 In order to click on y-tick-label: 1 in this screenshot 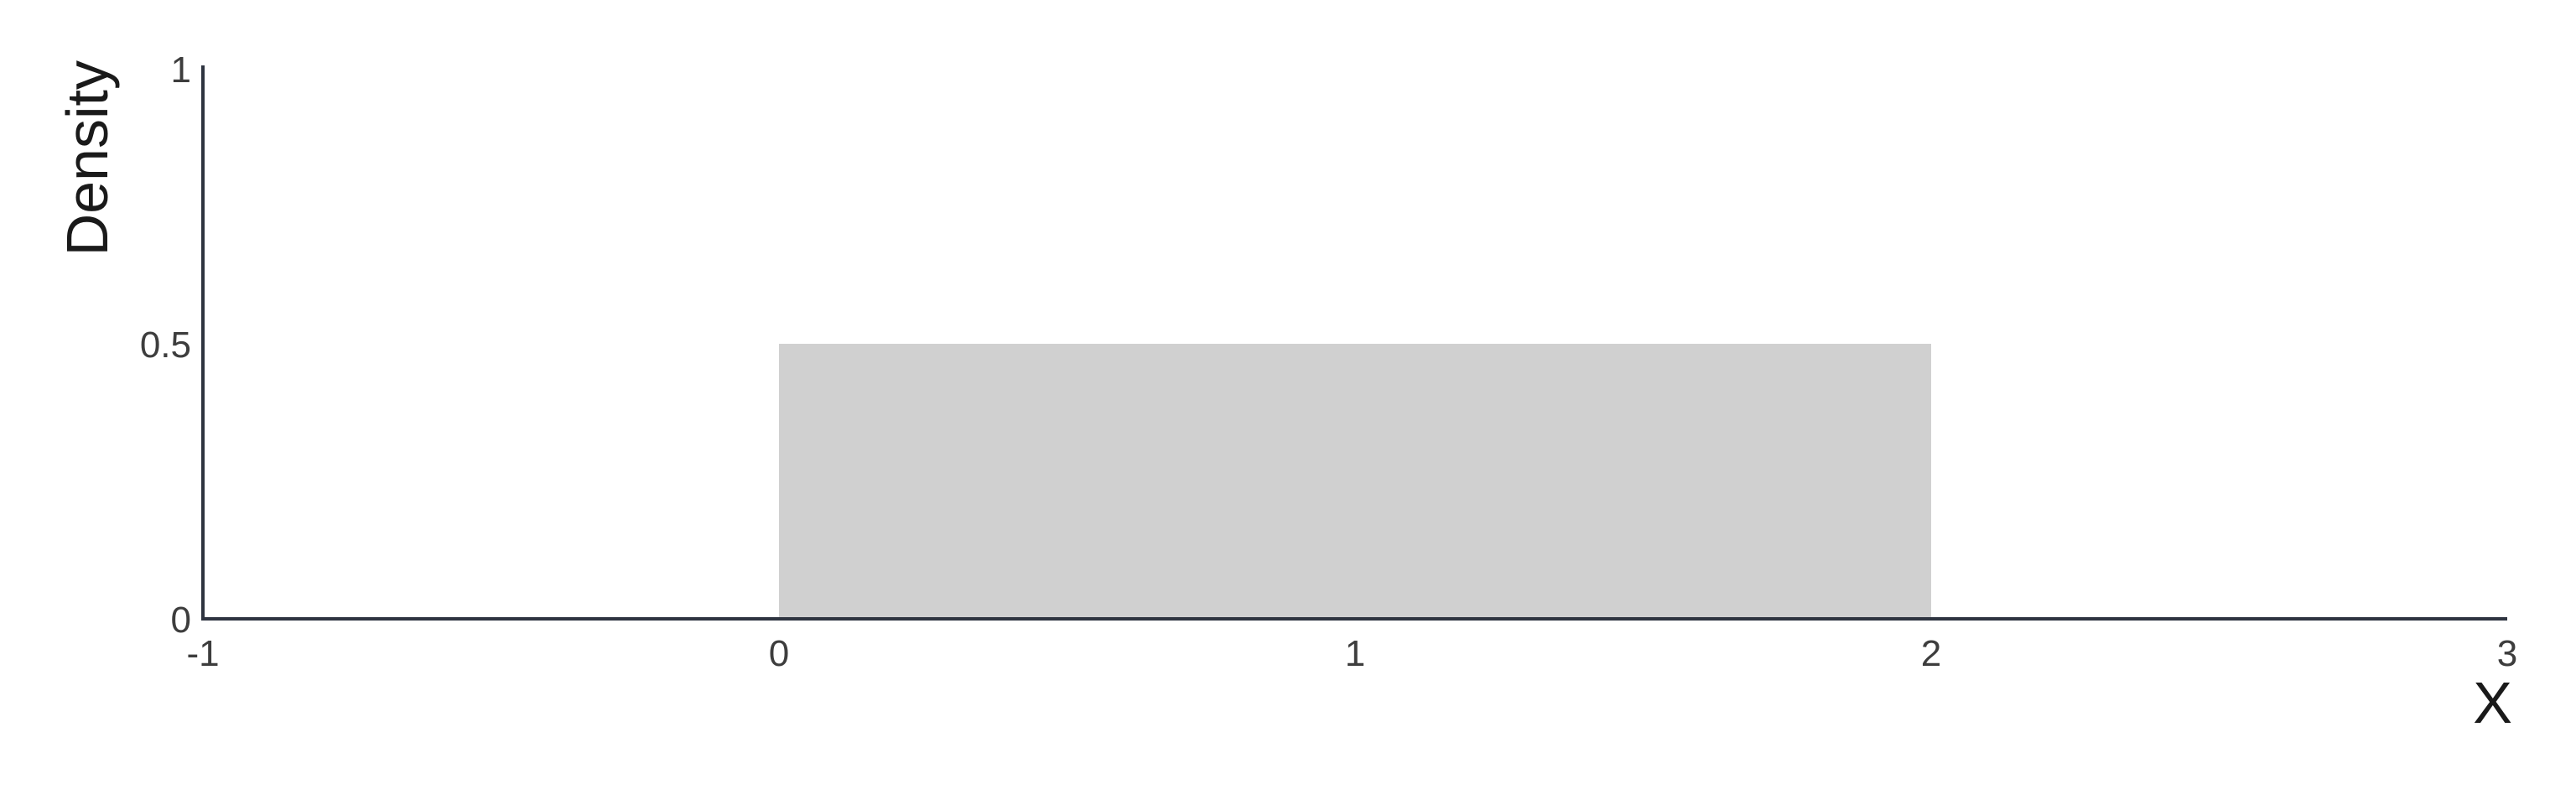, I will do `click(181, 70)`.